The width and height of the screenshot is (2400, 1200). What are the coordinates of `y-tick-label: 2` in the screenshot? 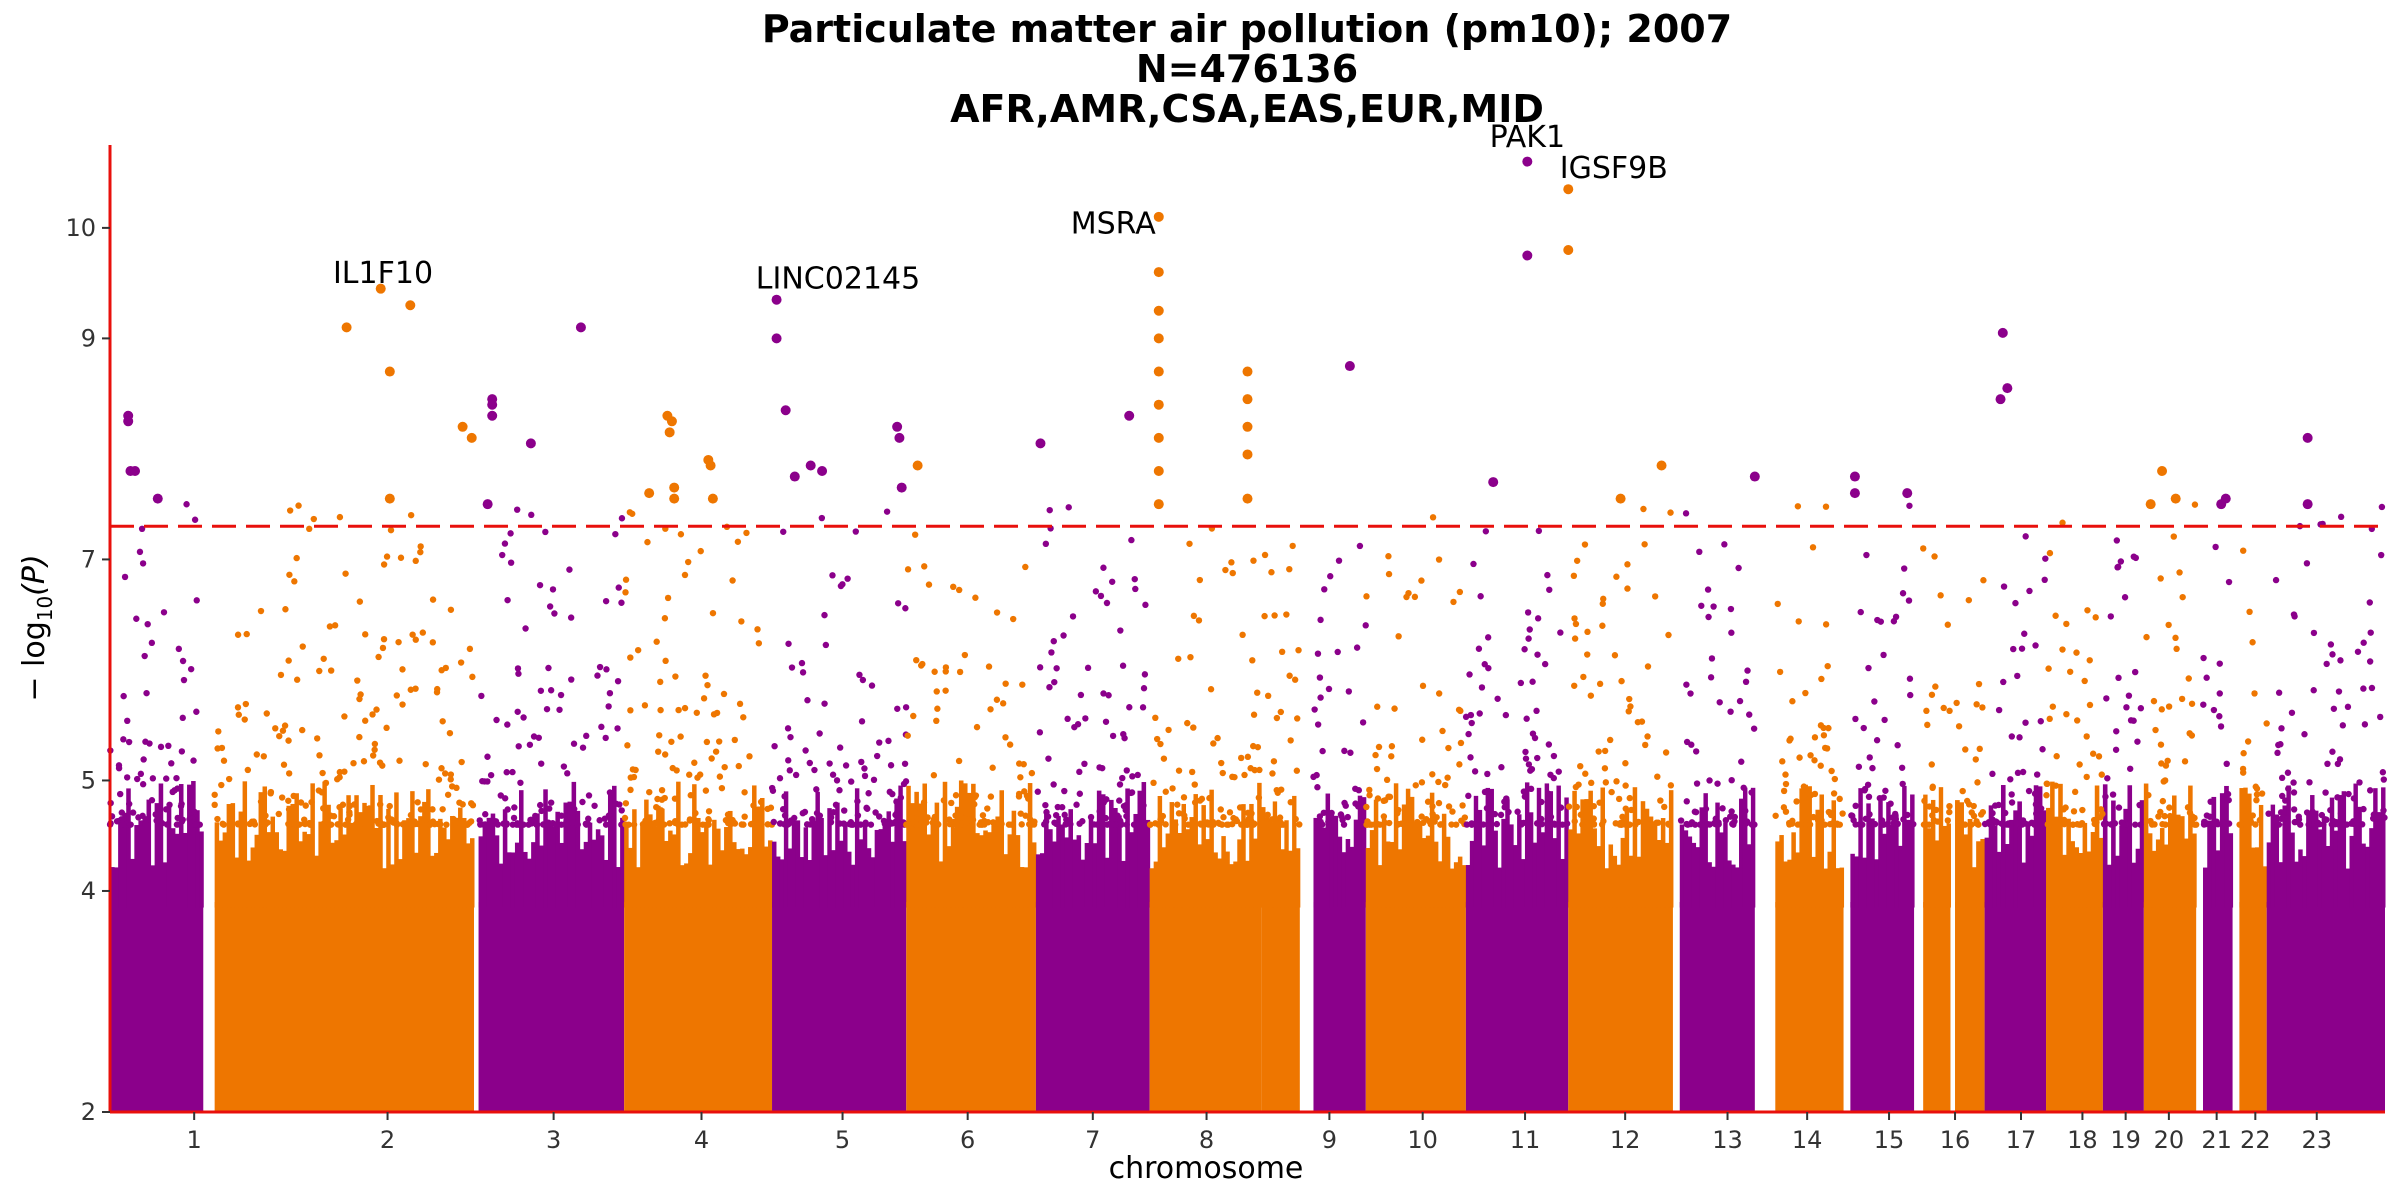 It's located at (88, 1112).